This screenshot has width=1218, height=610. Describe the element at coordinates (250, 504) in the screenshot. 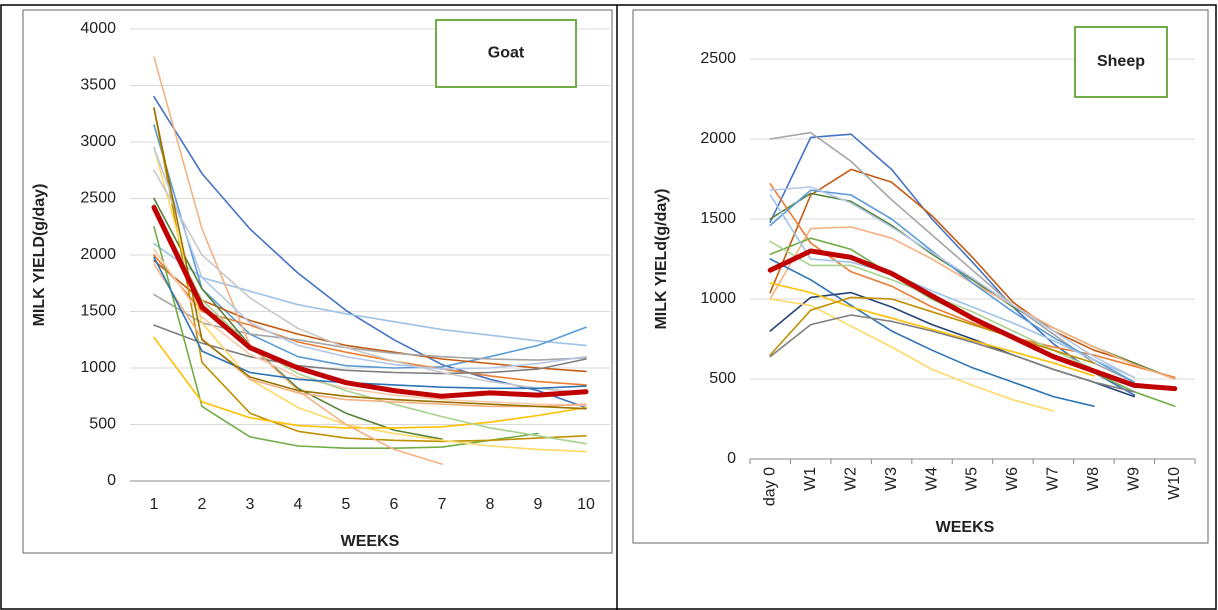

I see `x-tick-label: 3` at that location.